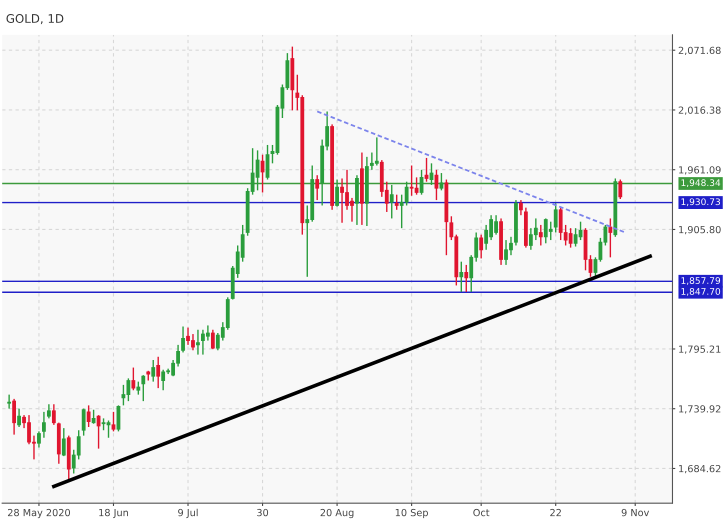  Describe the element at coordinates (699, 469) in the screenshot. I see `y-tick-label: 1,684.62` at that location.